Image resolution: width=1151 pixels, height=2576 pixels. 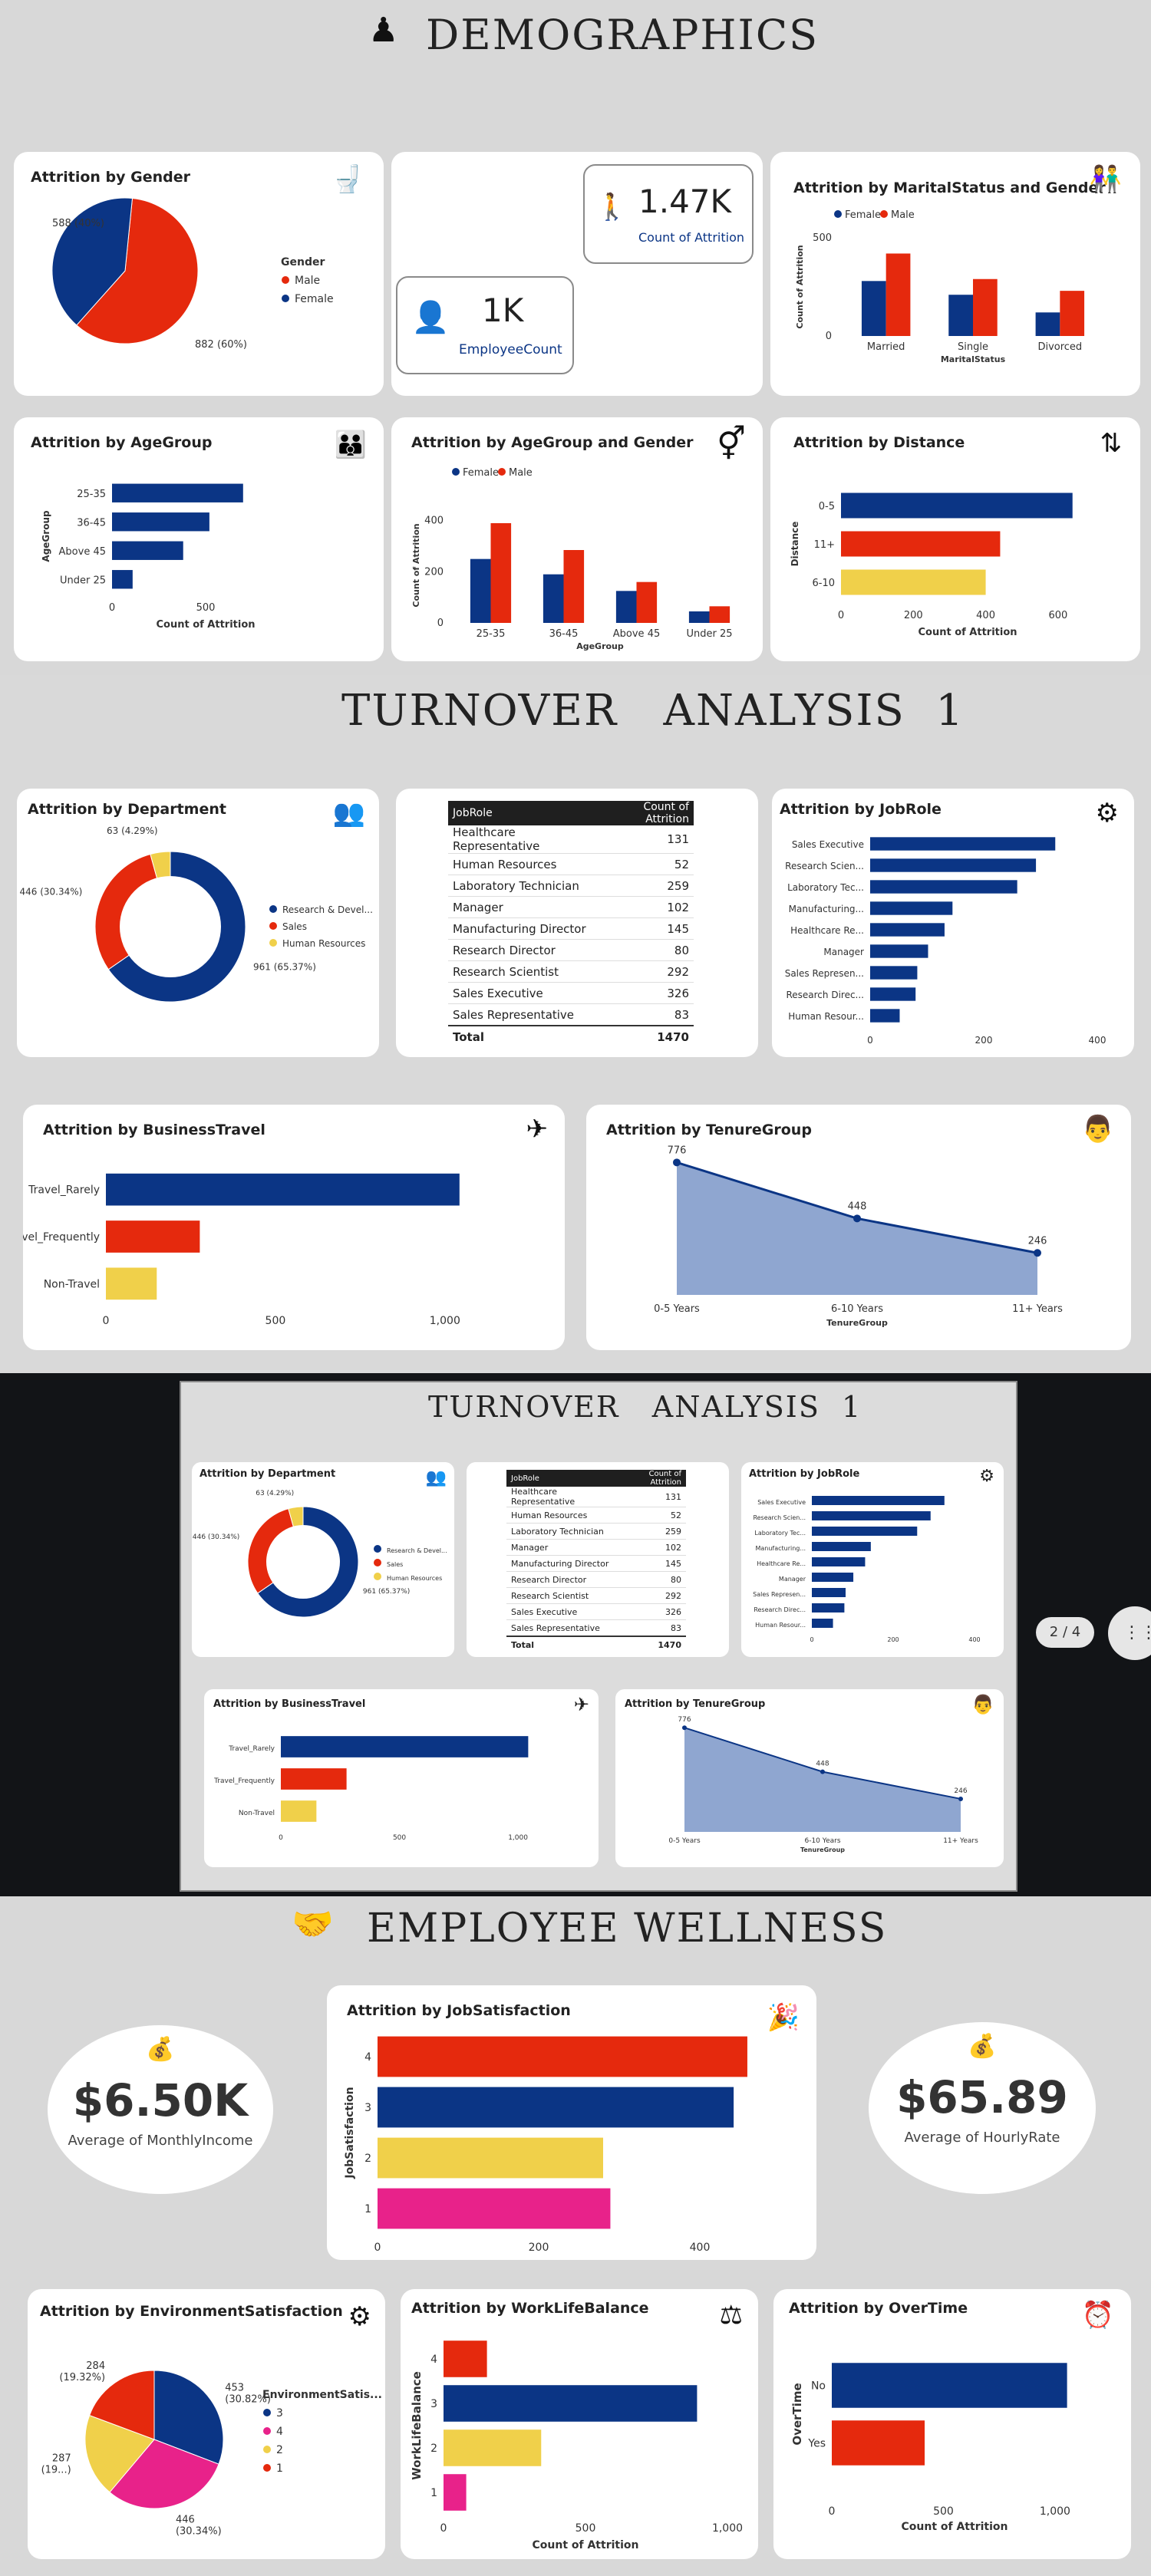 I want to click on category-label: Single, so click(x=973, y=347).